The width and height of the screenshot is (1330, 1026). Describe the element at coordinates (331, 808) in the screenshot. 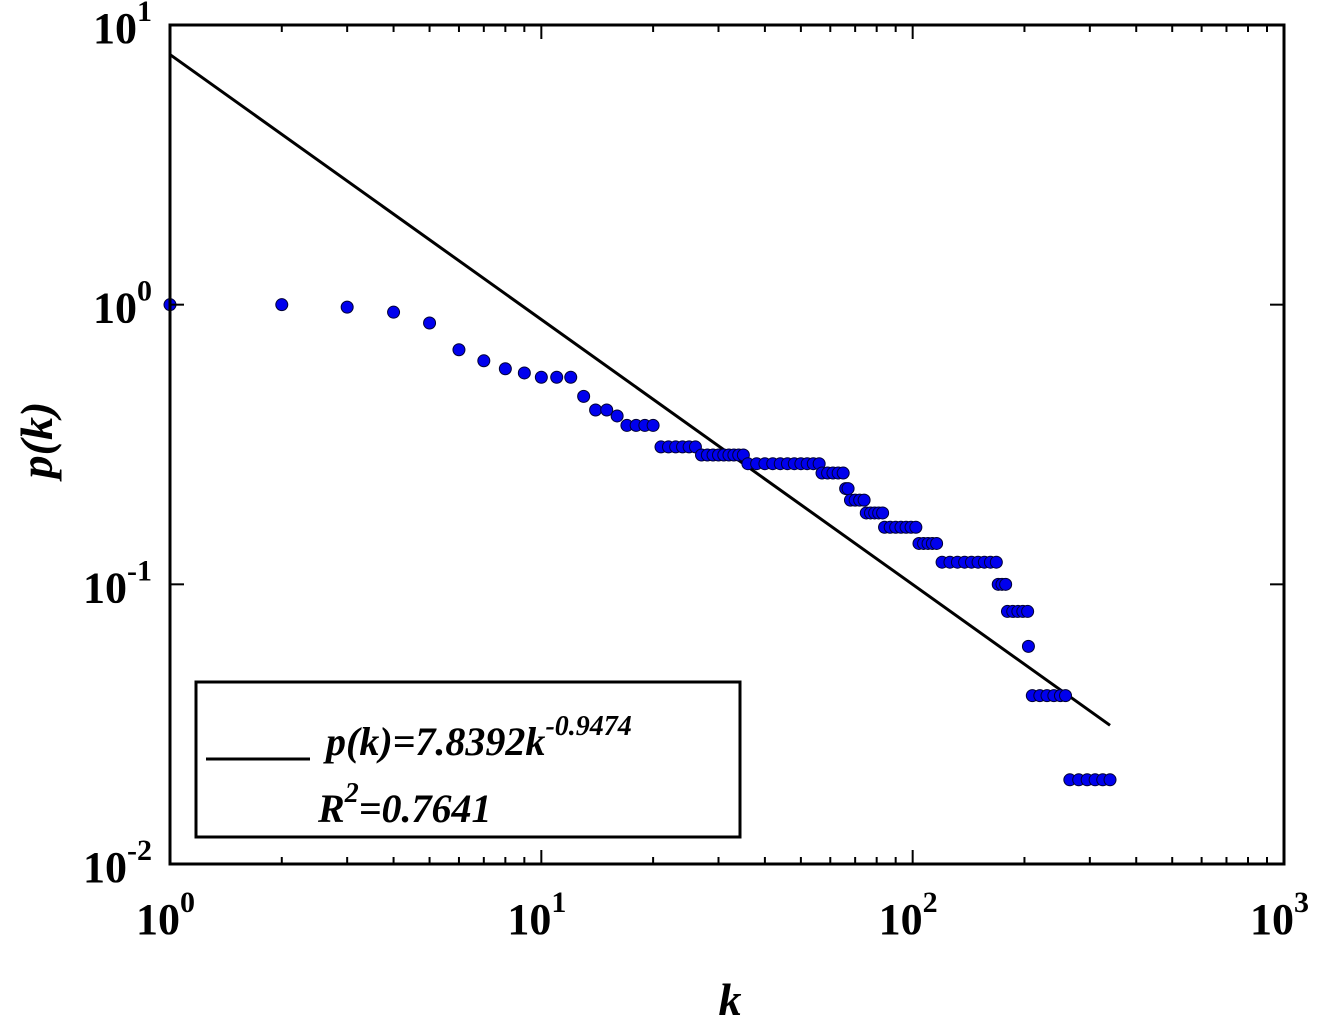

I see `legend-r-symbol: R` at that location.